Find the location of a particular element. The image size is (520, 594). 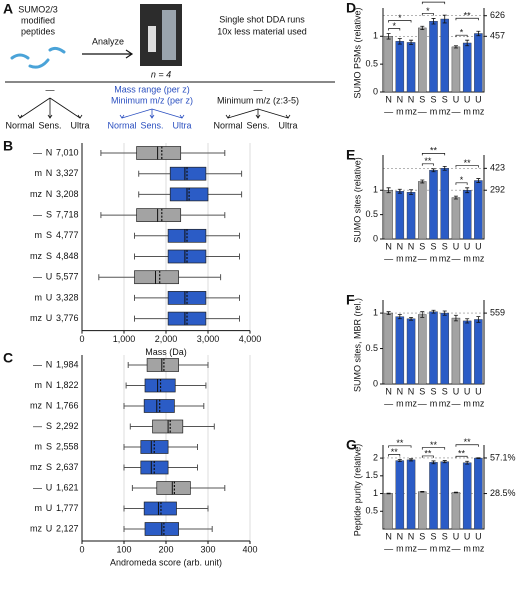

row-count: 2,558 is located at coordinates (67, 446).